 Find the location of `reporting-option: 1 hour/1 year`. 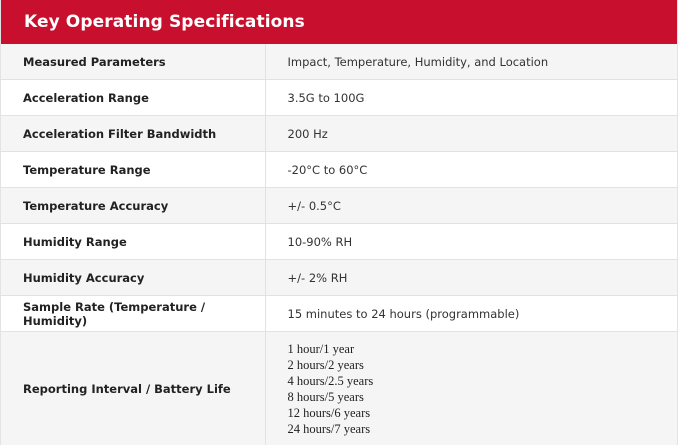

reporting-option: 1 hour/1 year is located at coordinates (321, 348).